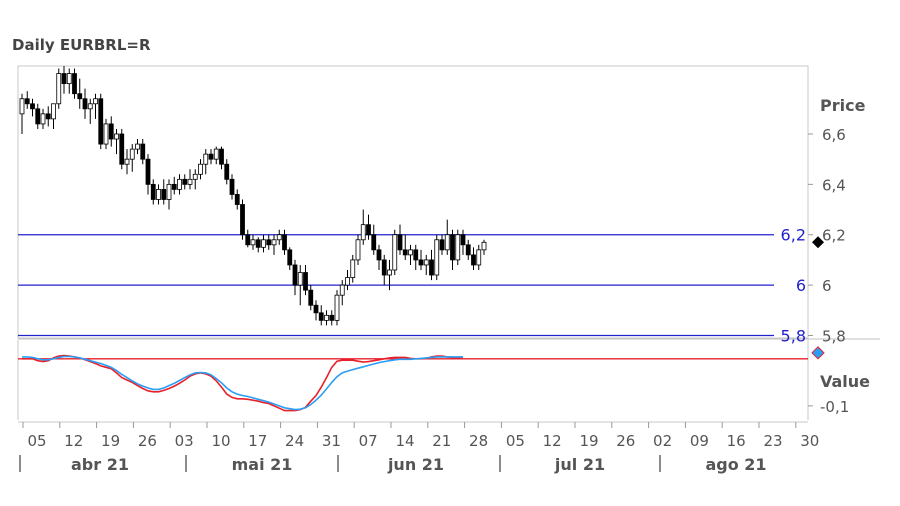 This screenshot has height=506, width=900. I want to click on date-label-6: 17, so click(257, 441).